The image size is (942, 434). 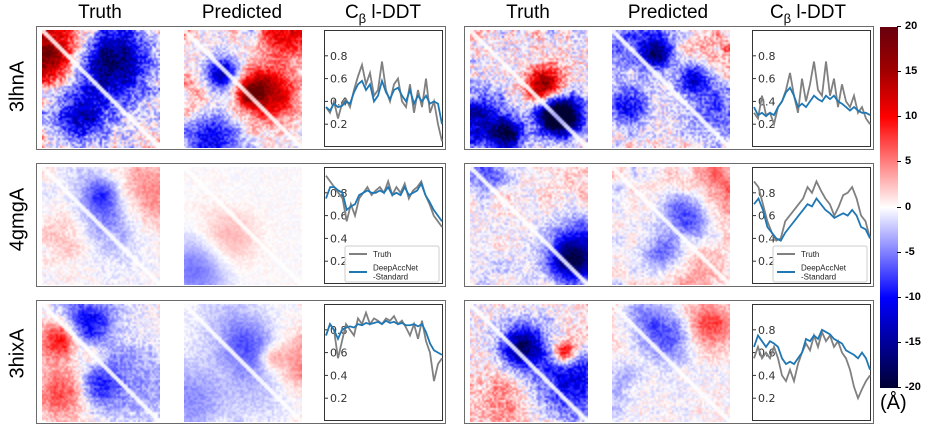 I want to click on panel-4gmgA-right: 0.2 0.4 0.6 0.8 Truth DeepAccNet -Standard, so click(x=669, y=225).